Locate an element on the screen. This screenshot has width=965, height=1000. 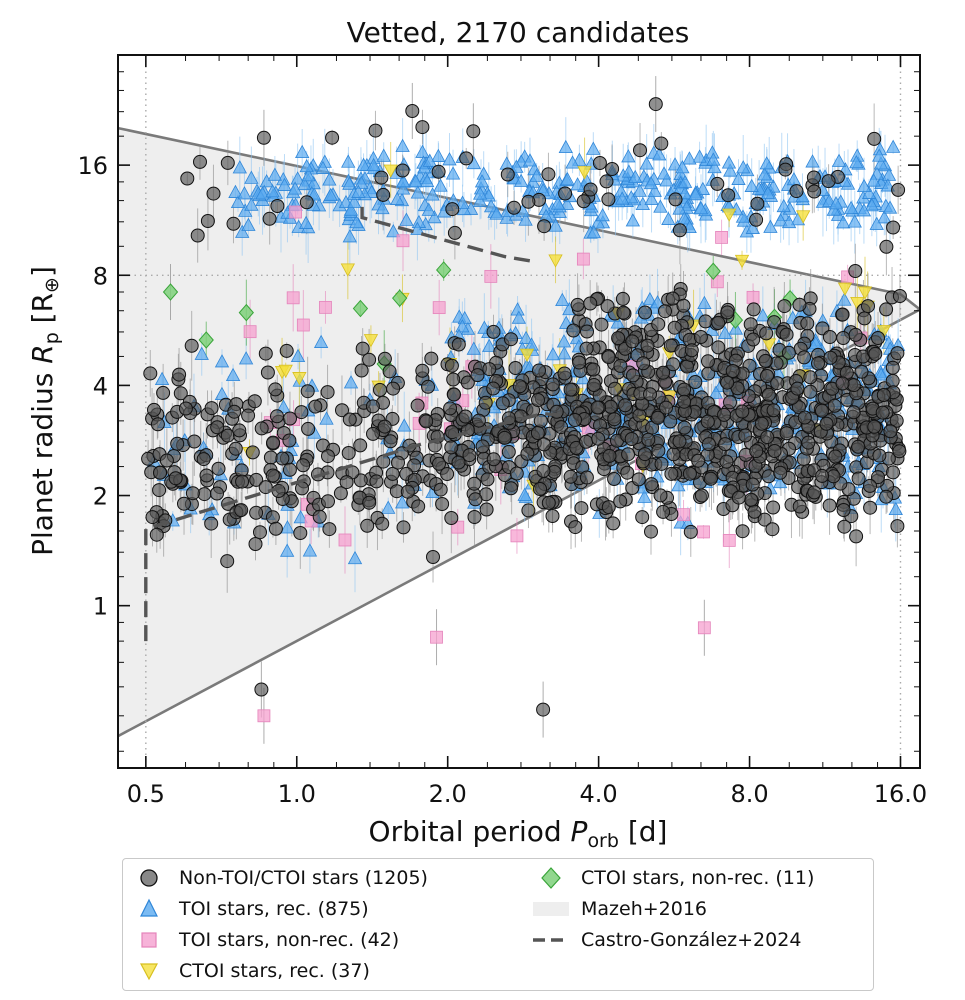
x-tick-label: 16.0 is located at coordinates (900, 794).